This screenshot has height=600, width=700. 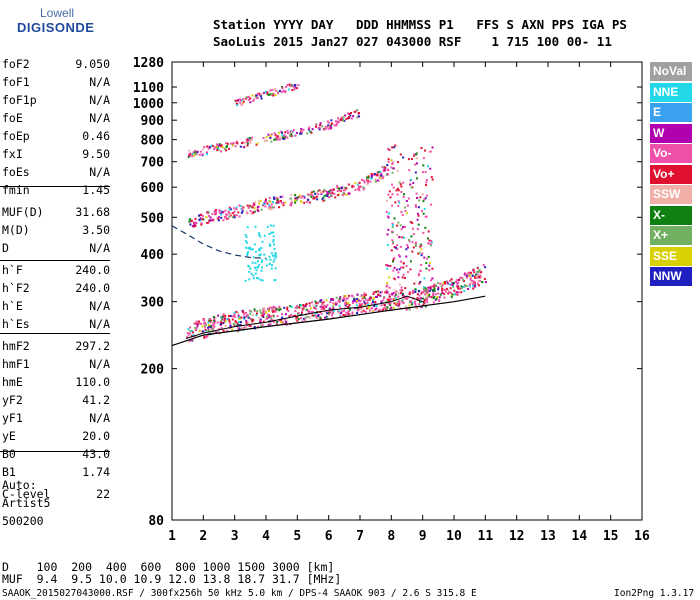 What do you see at coordinates (56, 27) in the screenshot?
I see `logo-digisonde: DIGISONDE` at bounding box center [56, 27].